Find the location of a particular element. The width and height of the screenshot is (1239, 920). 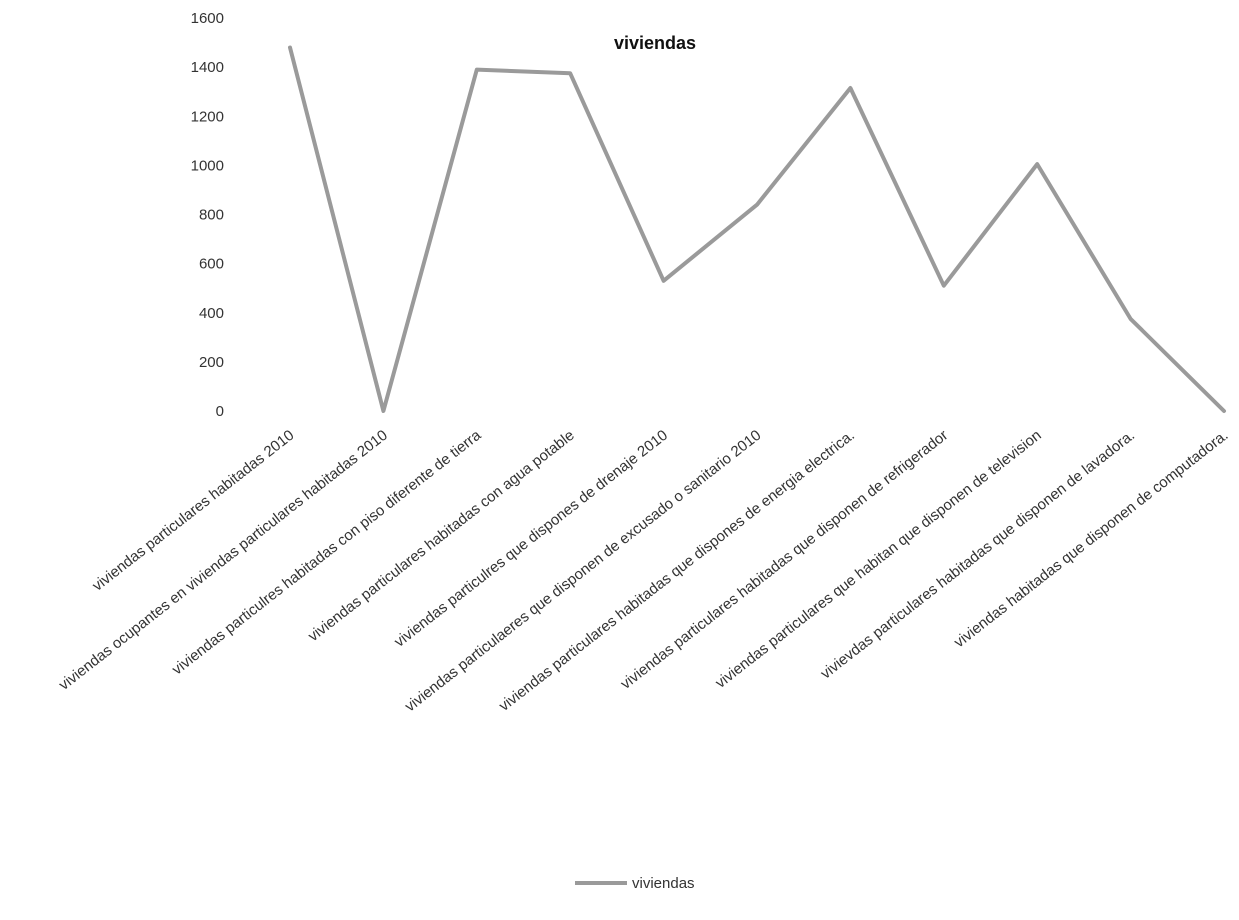

y-tick-label: 200 is located at coordinates (211, 362).